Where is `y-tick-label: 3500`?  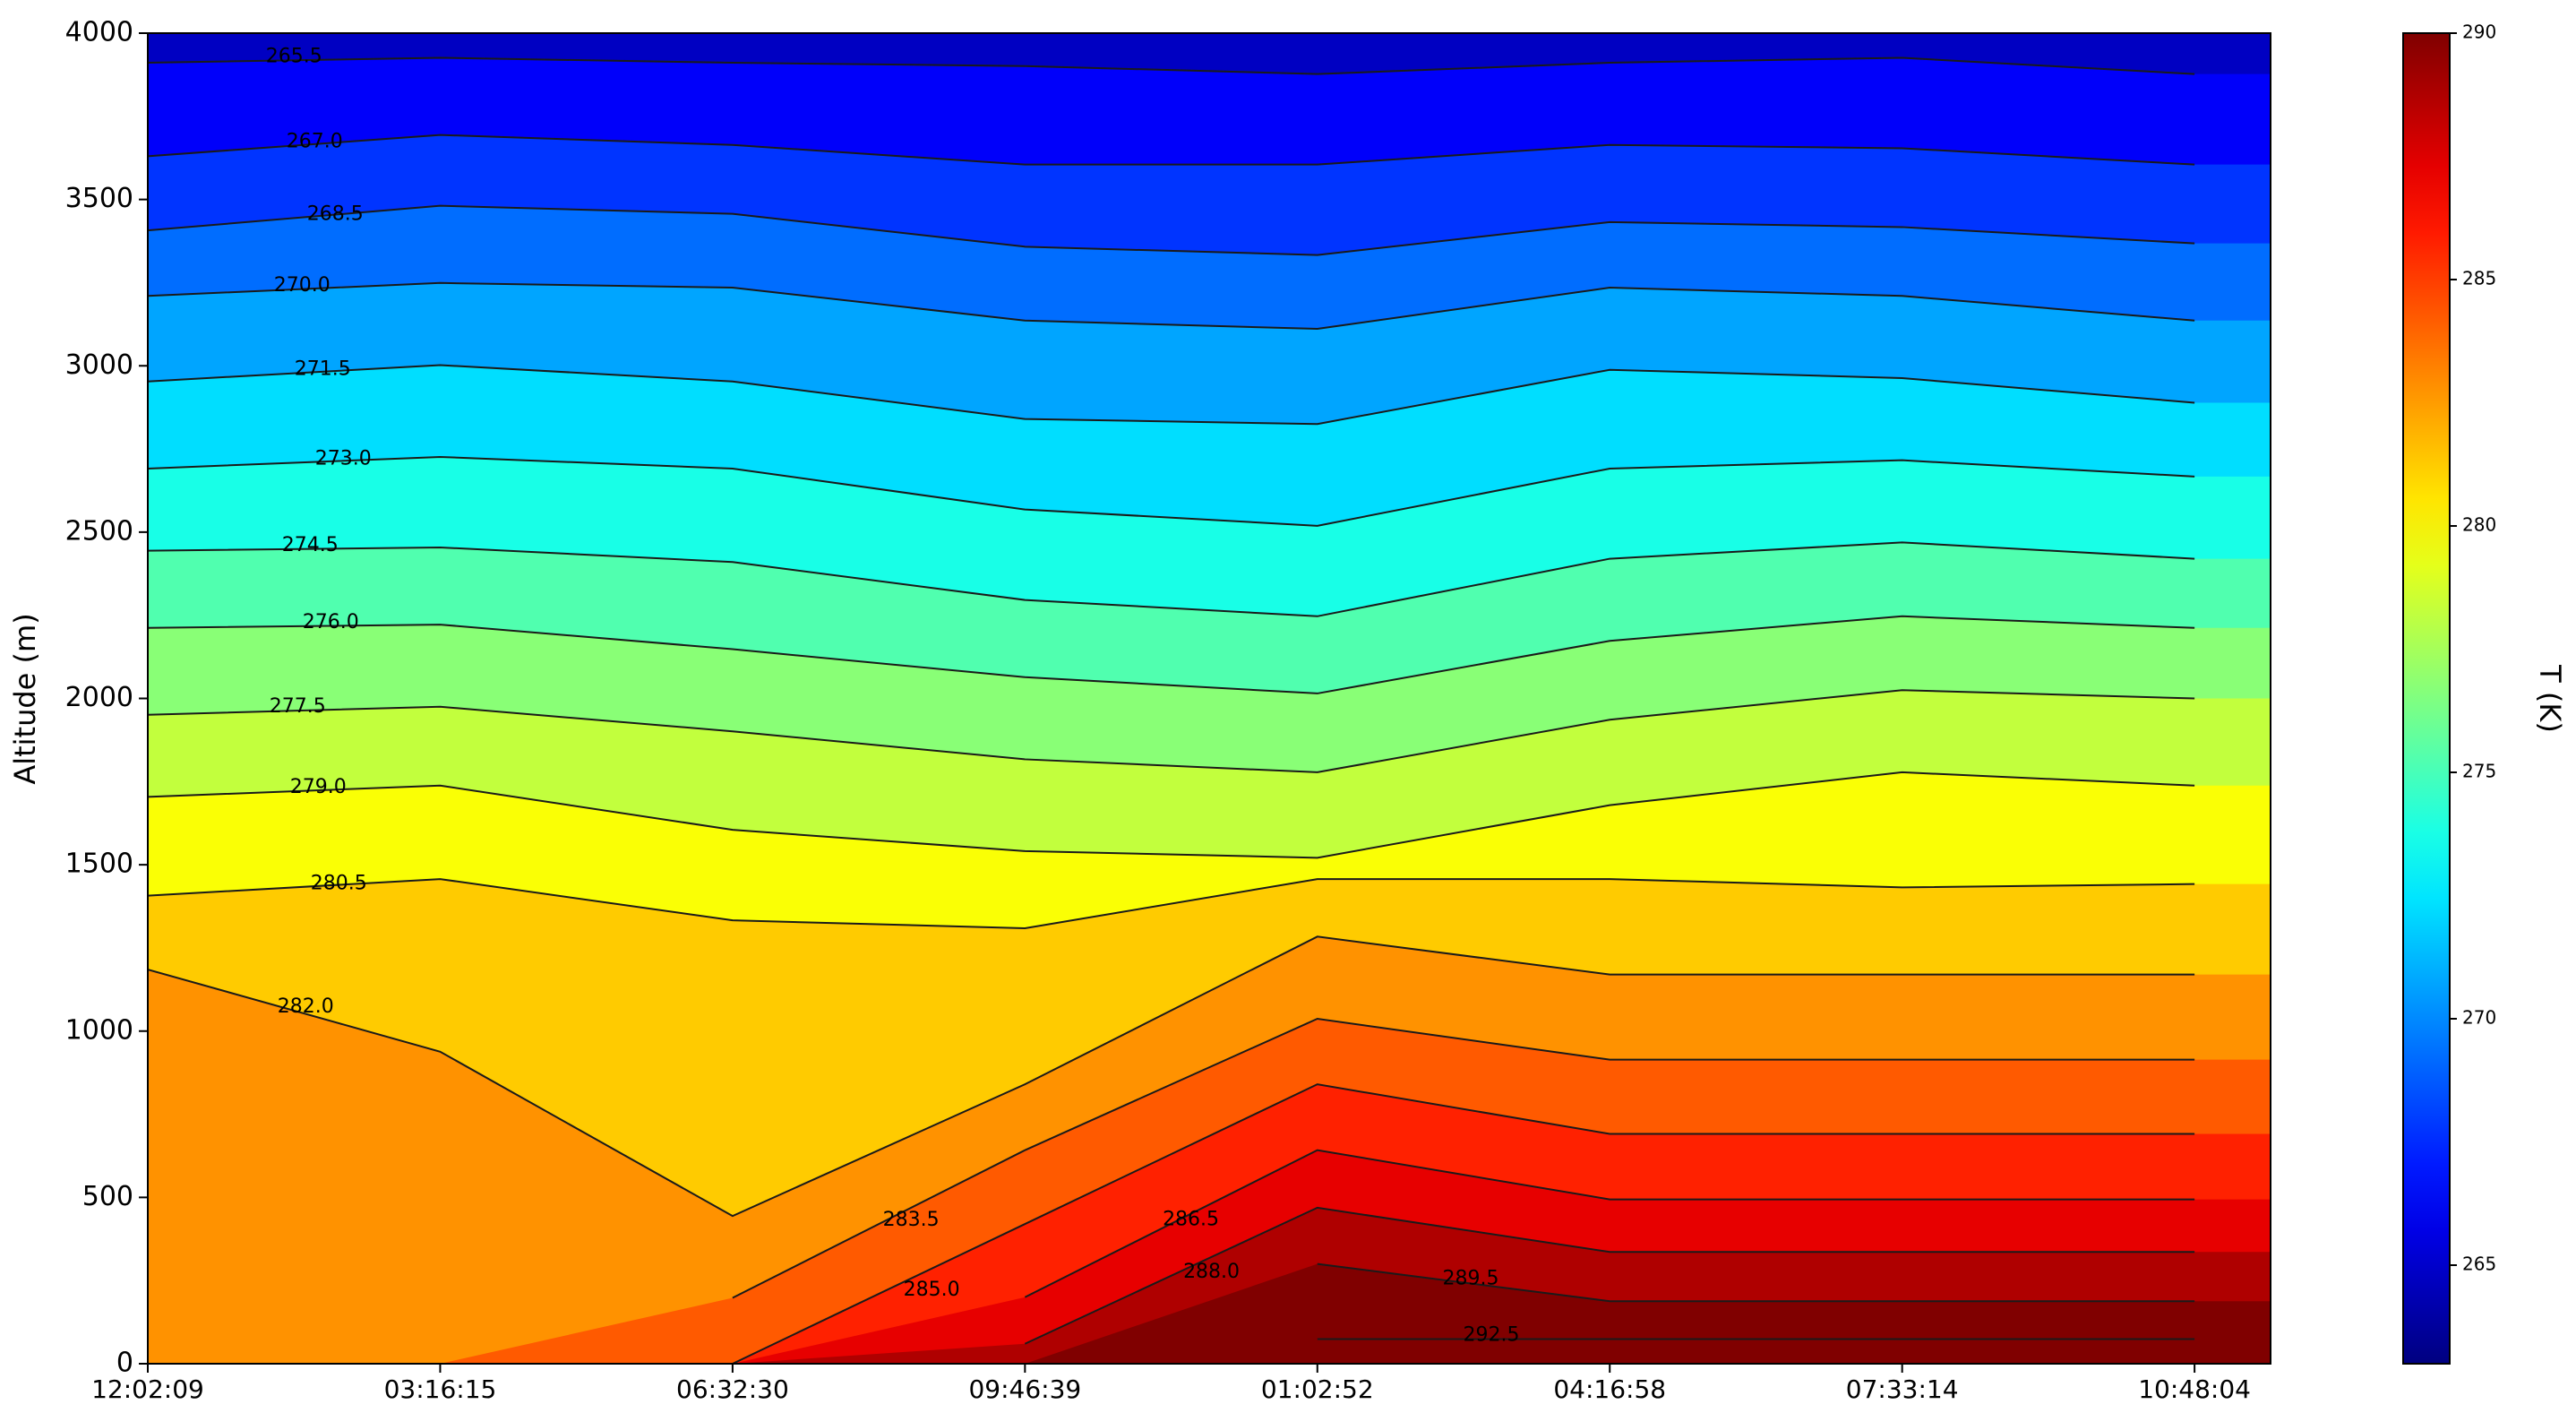 y-tick-label: 3500 is located at coordinates (99, 198).